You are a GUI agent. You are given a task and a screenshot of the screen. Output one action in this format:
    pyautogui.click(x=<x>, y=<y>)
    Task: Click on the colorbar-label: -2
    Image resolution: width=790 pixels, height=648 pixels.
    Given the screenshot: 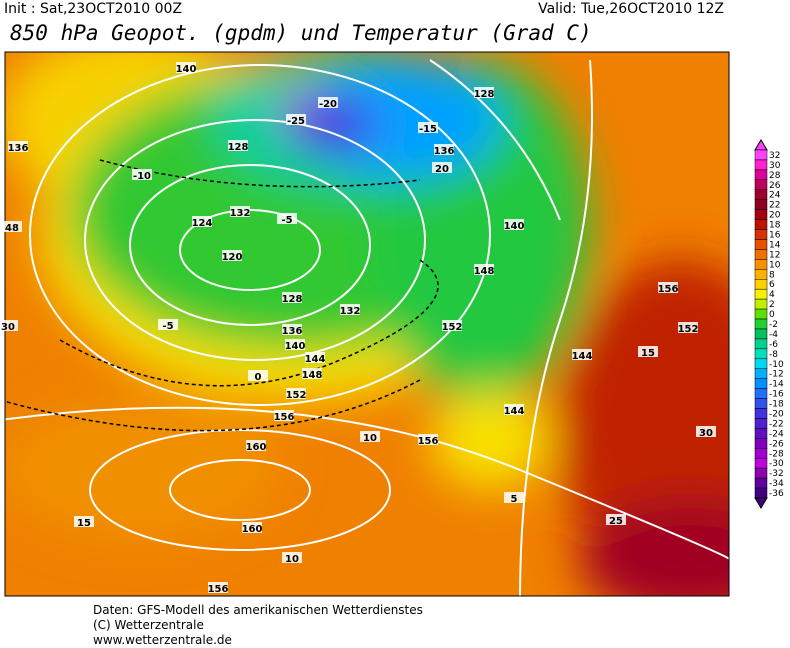 What is the action you would take?
    pyautogui.click(x=773, y=325)
    